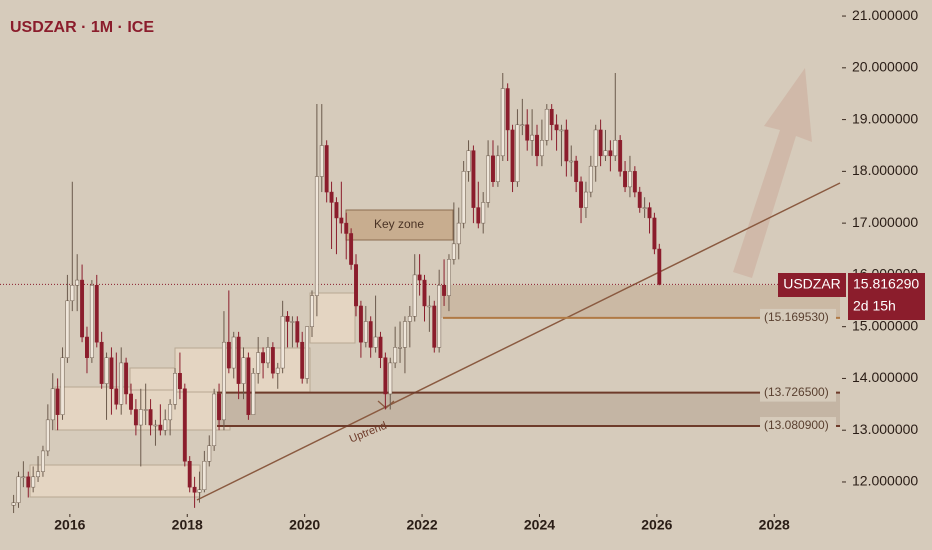 The width and height of the screenshot is (932, 550). I want to click on x-tick-label: 2026, so click(656, 525).